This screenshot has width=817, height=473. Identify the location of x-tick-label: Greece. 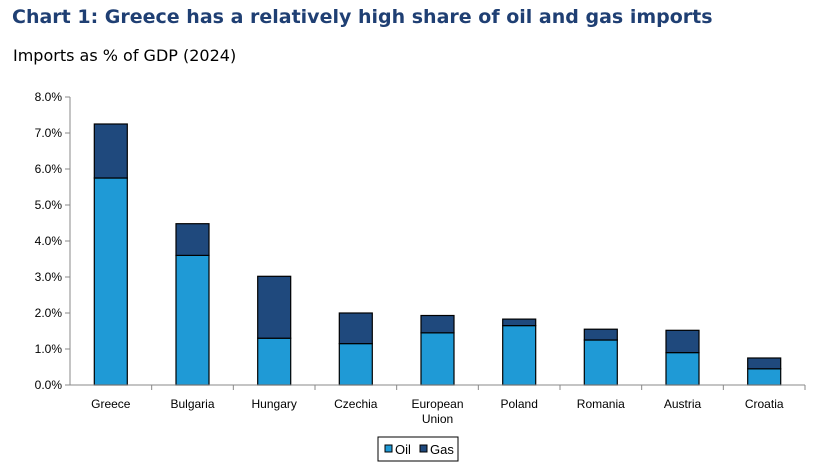
(111, 404).